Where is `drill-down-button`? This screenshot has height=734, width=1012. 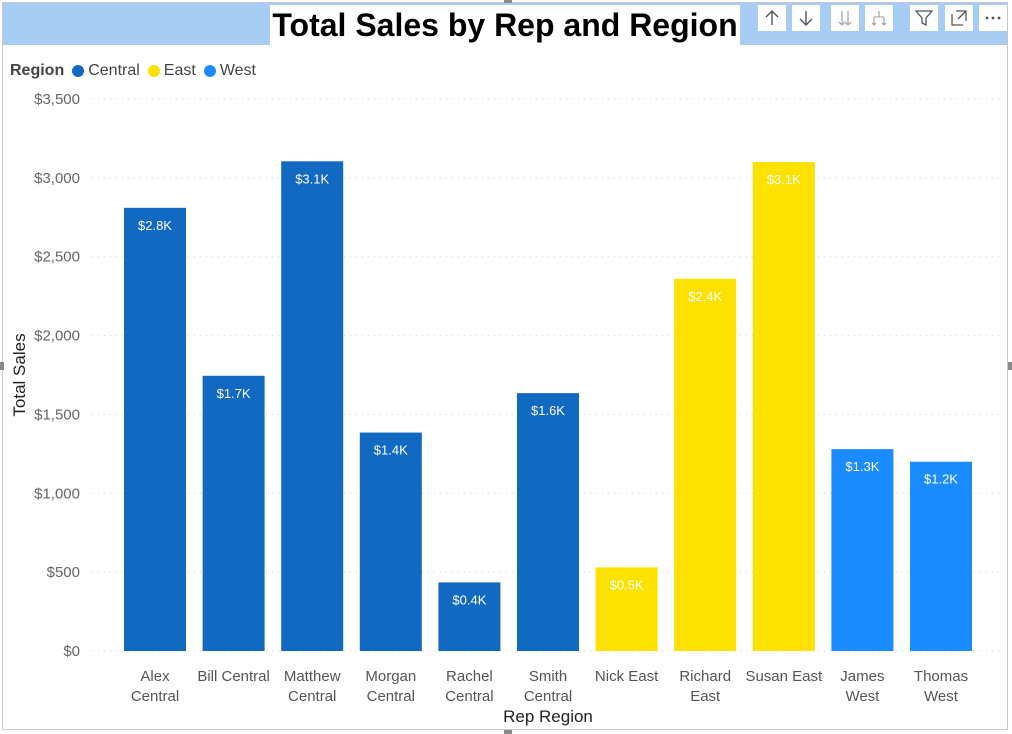
drill-down-button is located at coordinates (806, 18).